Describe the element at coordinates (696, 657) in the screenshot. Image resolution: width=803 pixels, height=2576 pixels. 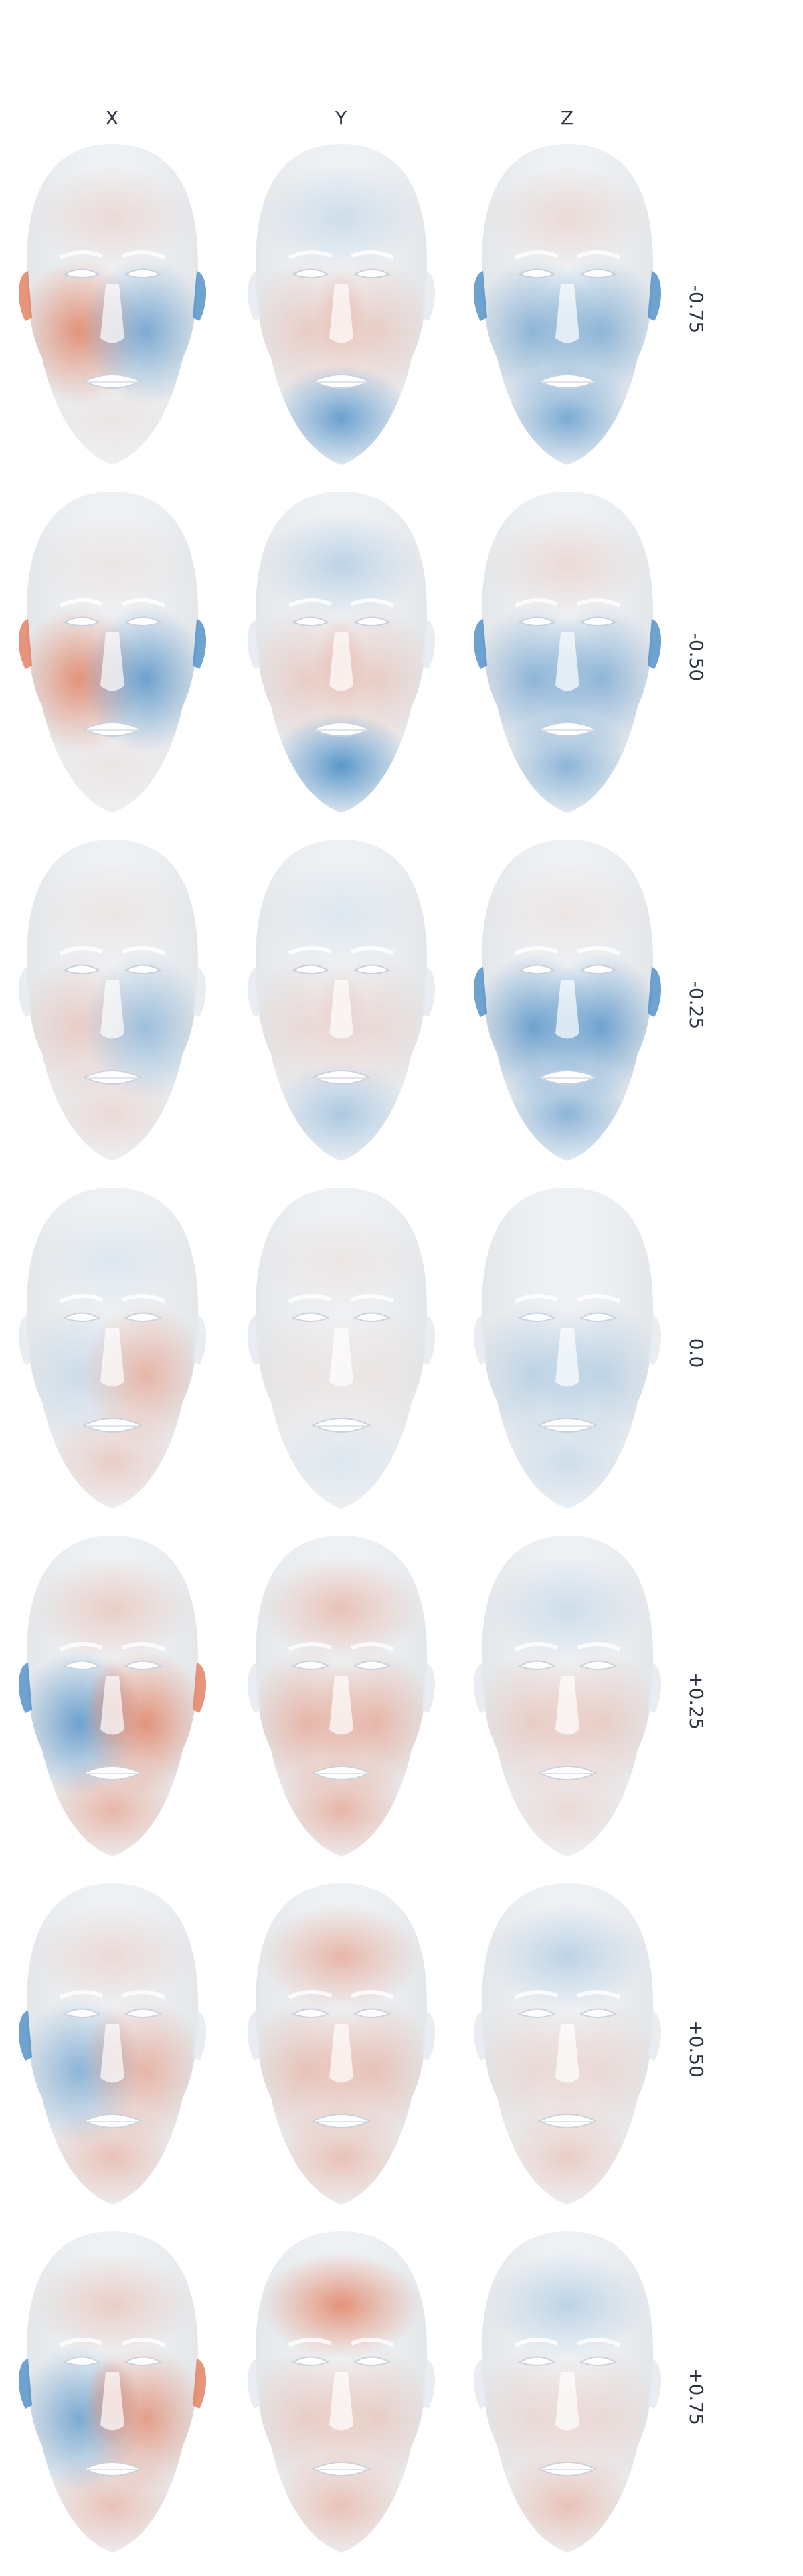
I see `row-label-neg-050: -0.50` at that location.